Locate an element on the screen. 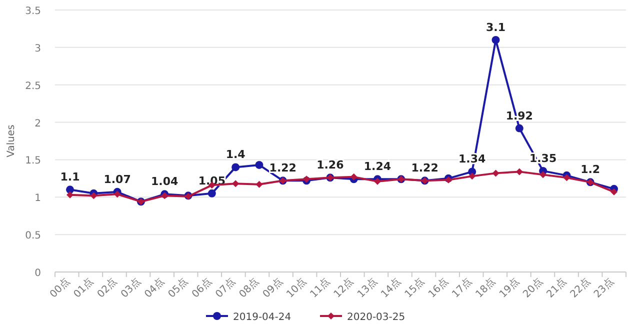  data-label: 3.1 is located at coordinates (496, 27).